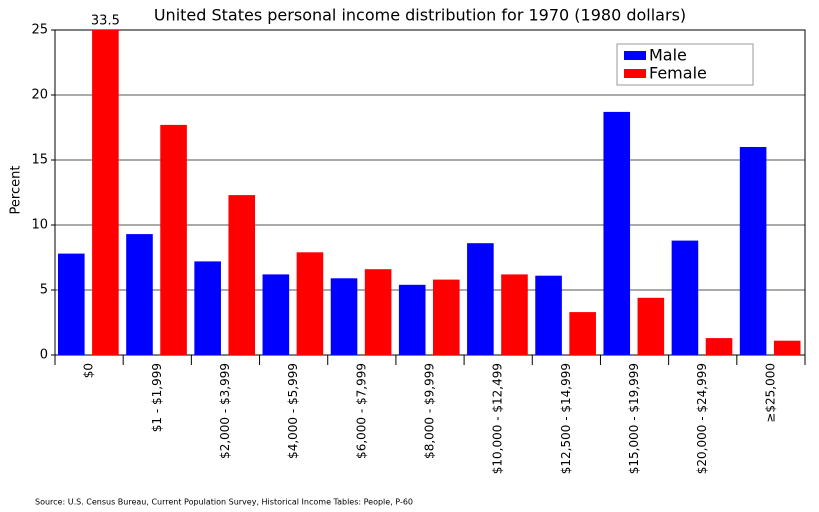 Image resolution: width=819 pixels, height=512 pixels. Describe the element at coordinates (39, 160) in the screenshot. I see `y-tick-label: 15` at that location.